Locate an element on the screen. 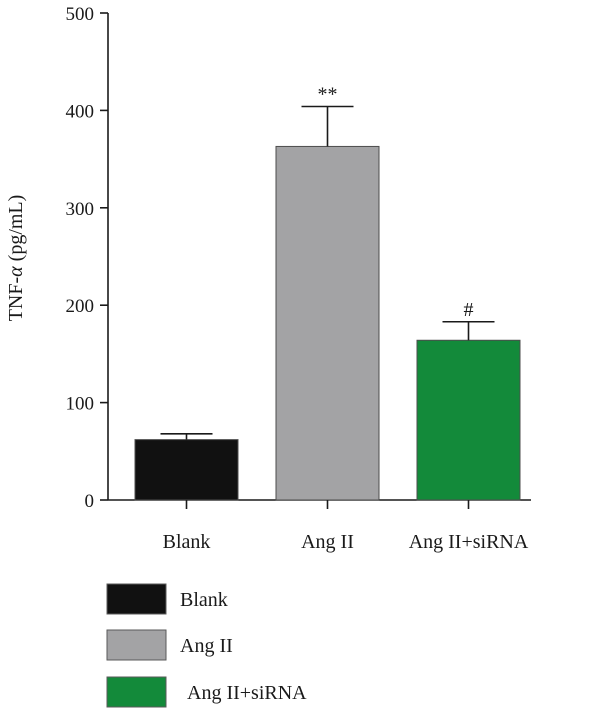 Image resolution: width=600 pixels, height=711 pixels. y-ticks: 0 100 200 300 400 500 is located at coordinates (87, 258).